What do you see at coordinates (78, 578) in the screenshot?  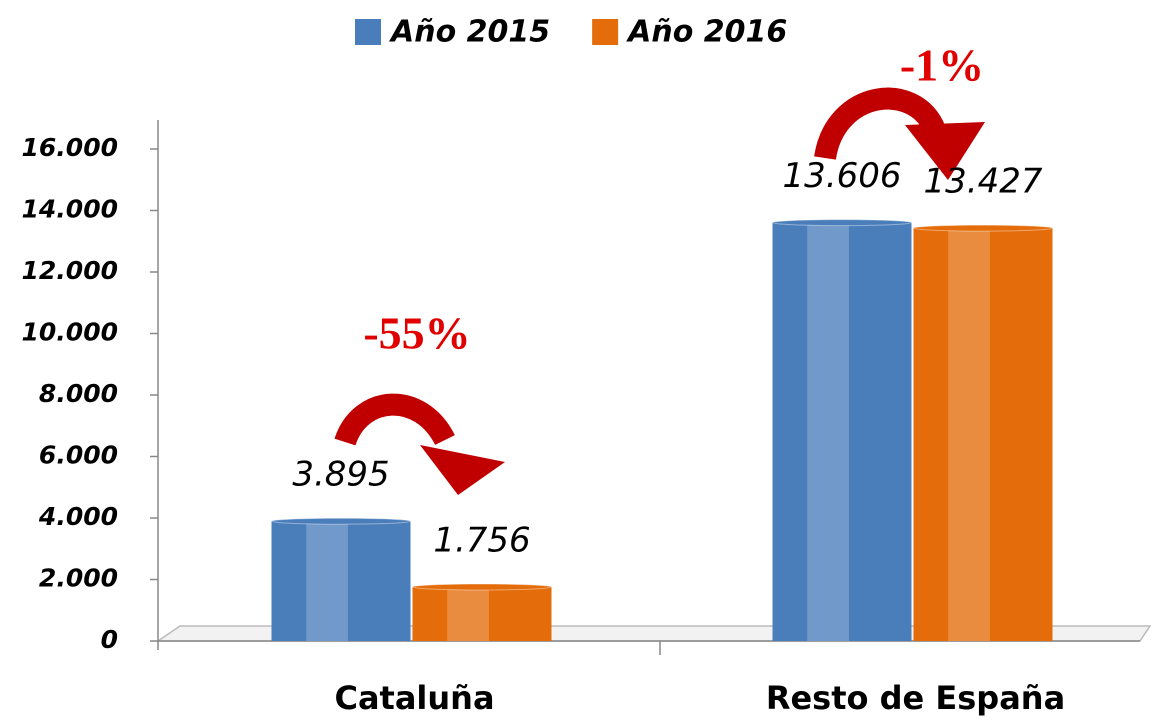 I see `y-tick-label: 2.000` at bounding box center [78, 578].